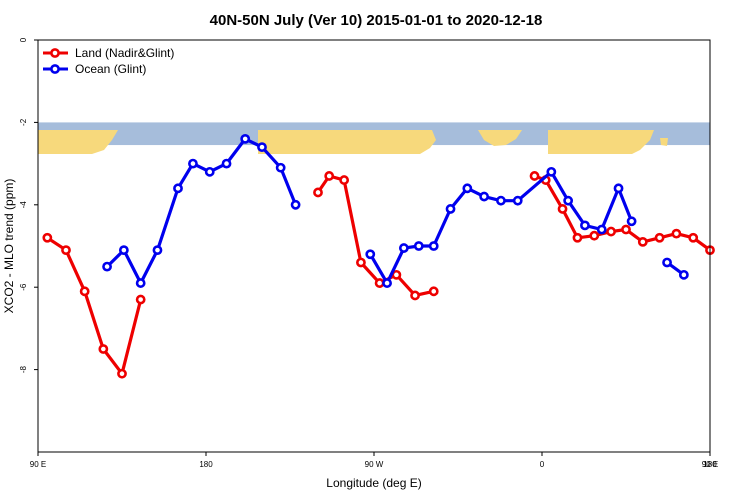 This screenshot has height=500, width=750. Describe the element at coordinates (23, 122) in the screenshot. I see `y-tick-label: -2` at that location.